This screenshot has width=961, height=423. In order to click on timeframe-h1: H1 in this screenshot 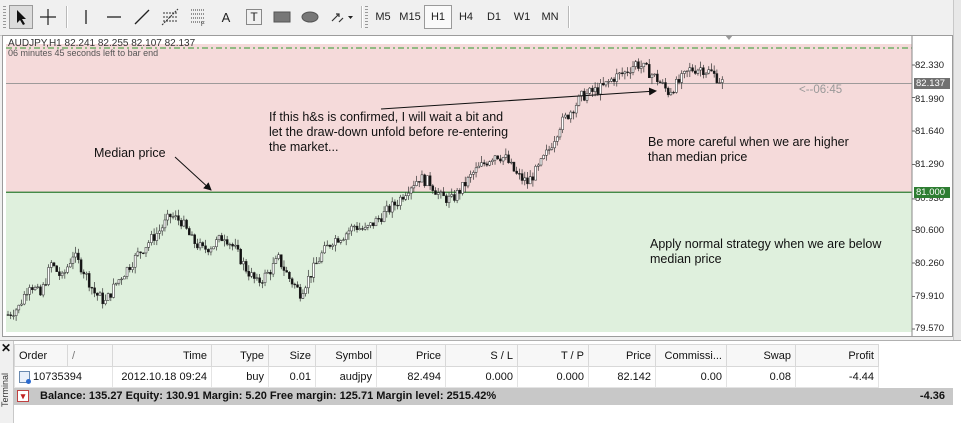, I will do `click(438, 17)`.